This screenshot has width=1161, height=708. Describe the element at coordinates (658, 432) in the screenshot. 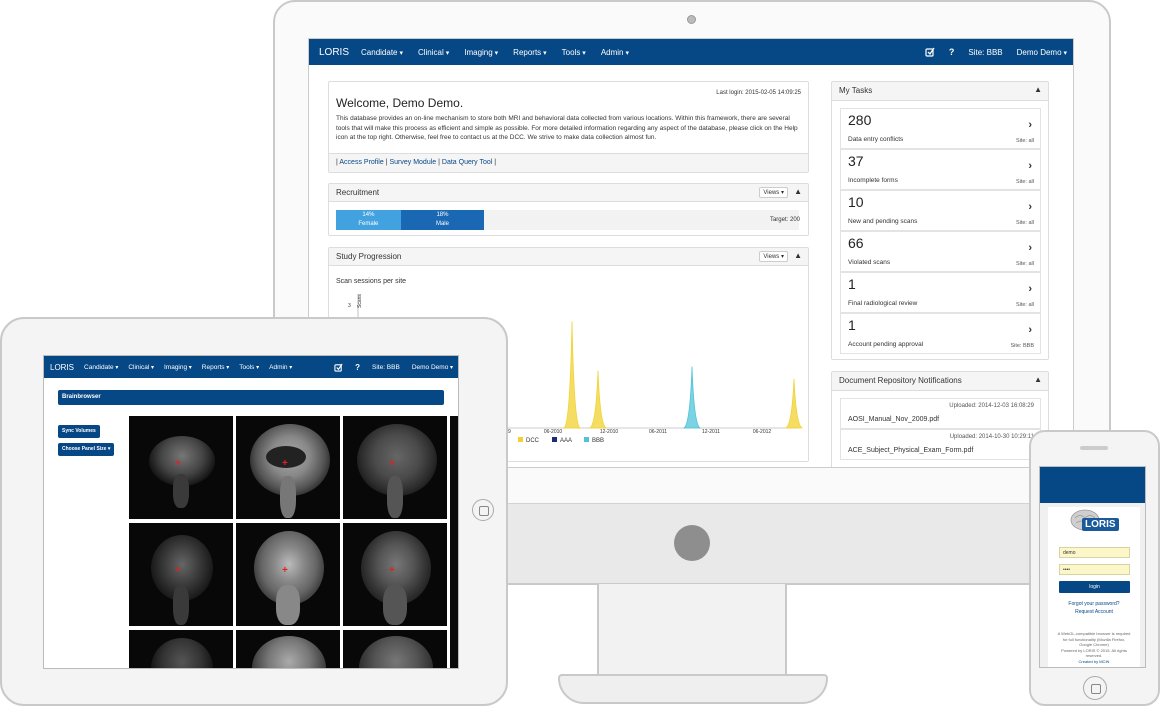

I see `x-tick-label: 06-2011` at that location.